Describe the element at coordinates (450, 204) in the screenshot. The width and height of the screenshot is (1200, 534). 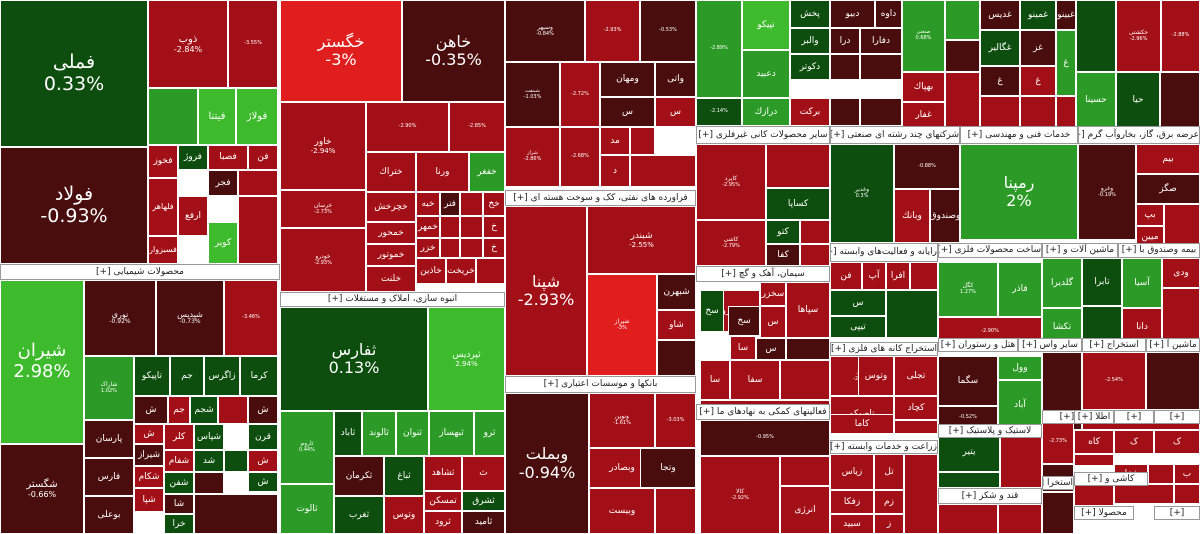
I see `treemap-tile: فنر` at that location.